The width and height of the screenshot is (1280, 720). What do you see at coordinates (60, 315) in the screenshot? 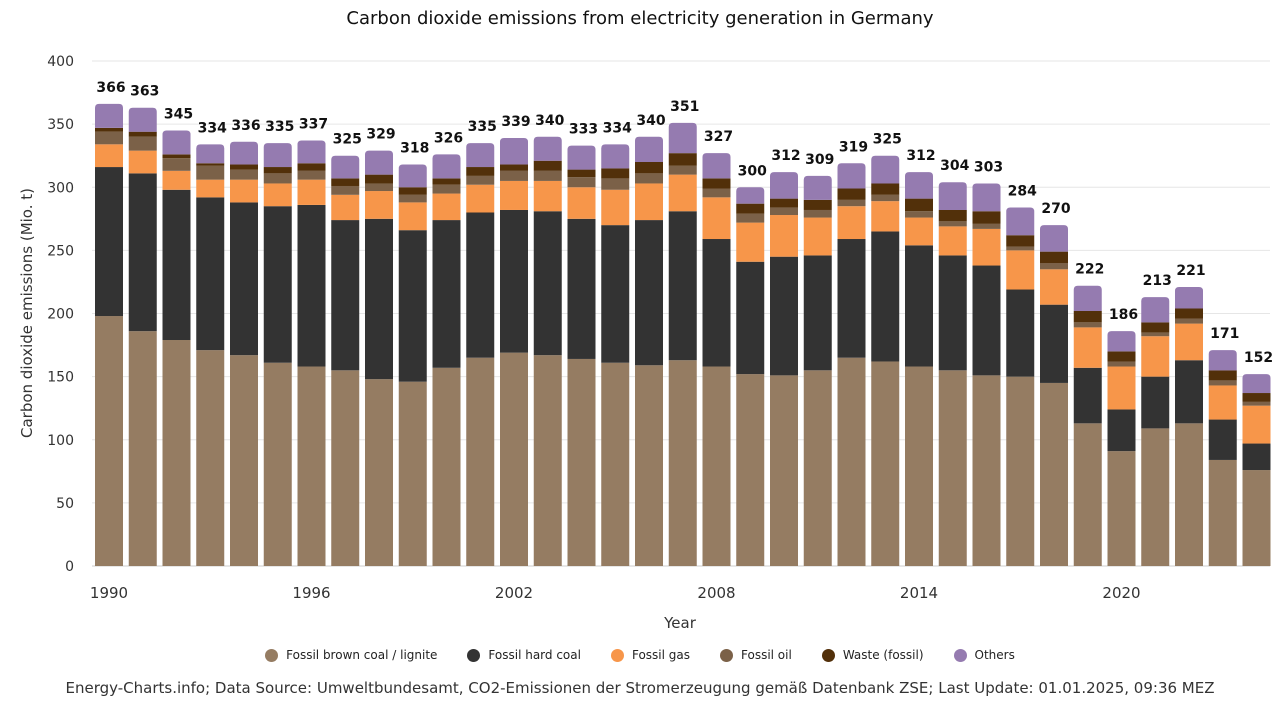
I see `y-tick-label: 200` at bounding box center [60, 315].